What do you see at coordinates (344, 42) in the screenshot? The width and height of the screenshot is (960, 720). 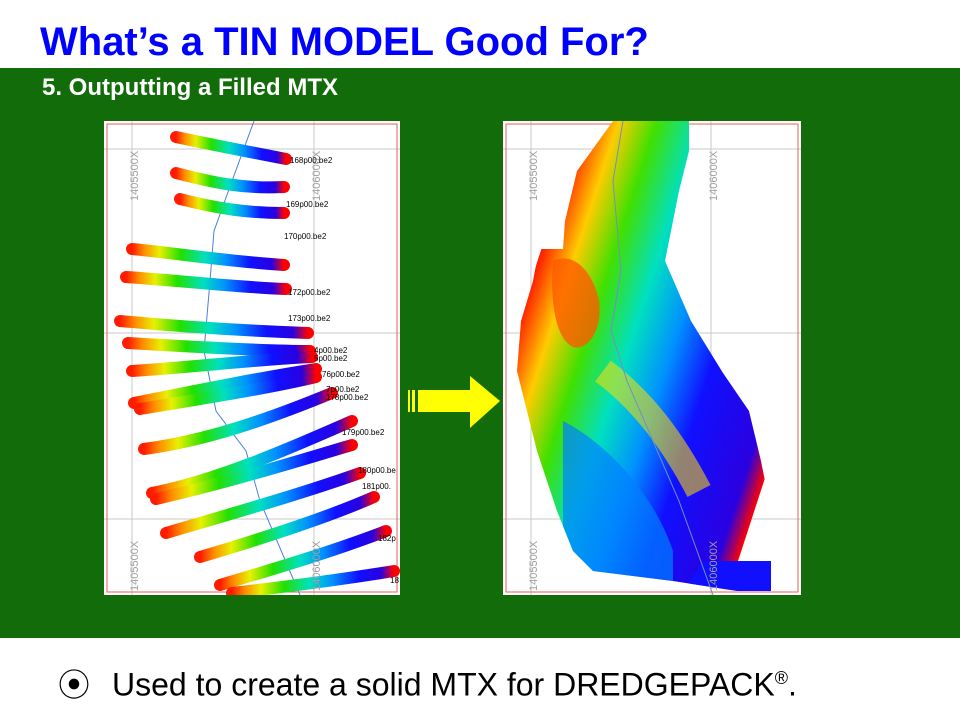 I see `slide-title: What’s a TIN MODEL Good For?` at bounding box center [344, 42].